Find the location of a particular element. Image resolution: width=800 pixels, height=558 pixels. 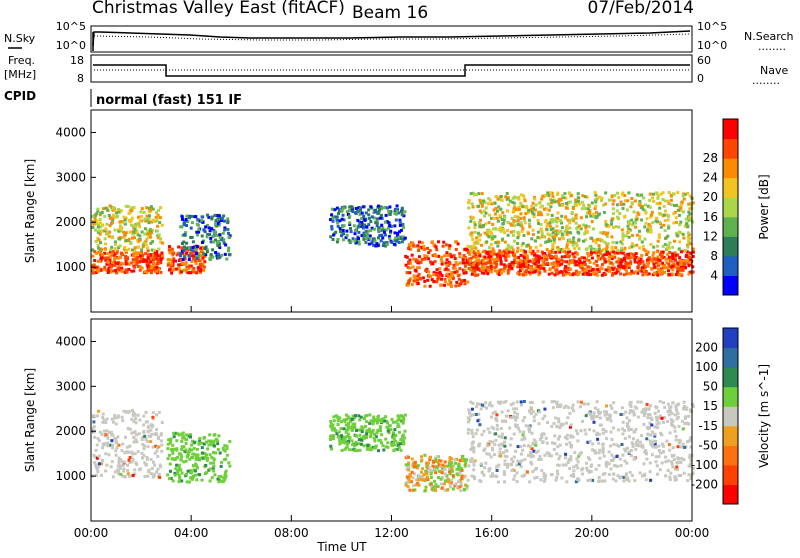

freq-trace is located at coordinates (391, 70).